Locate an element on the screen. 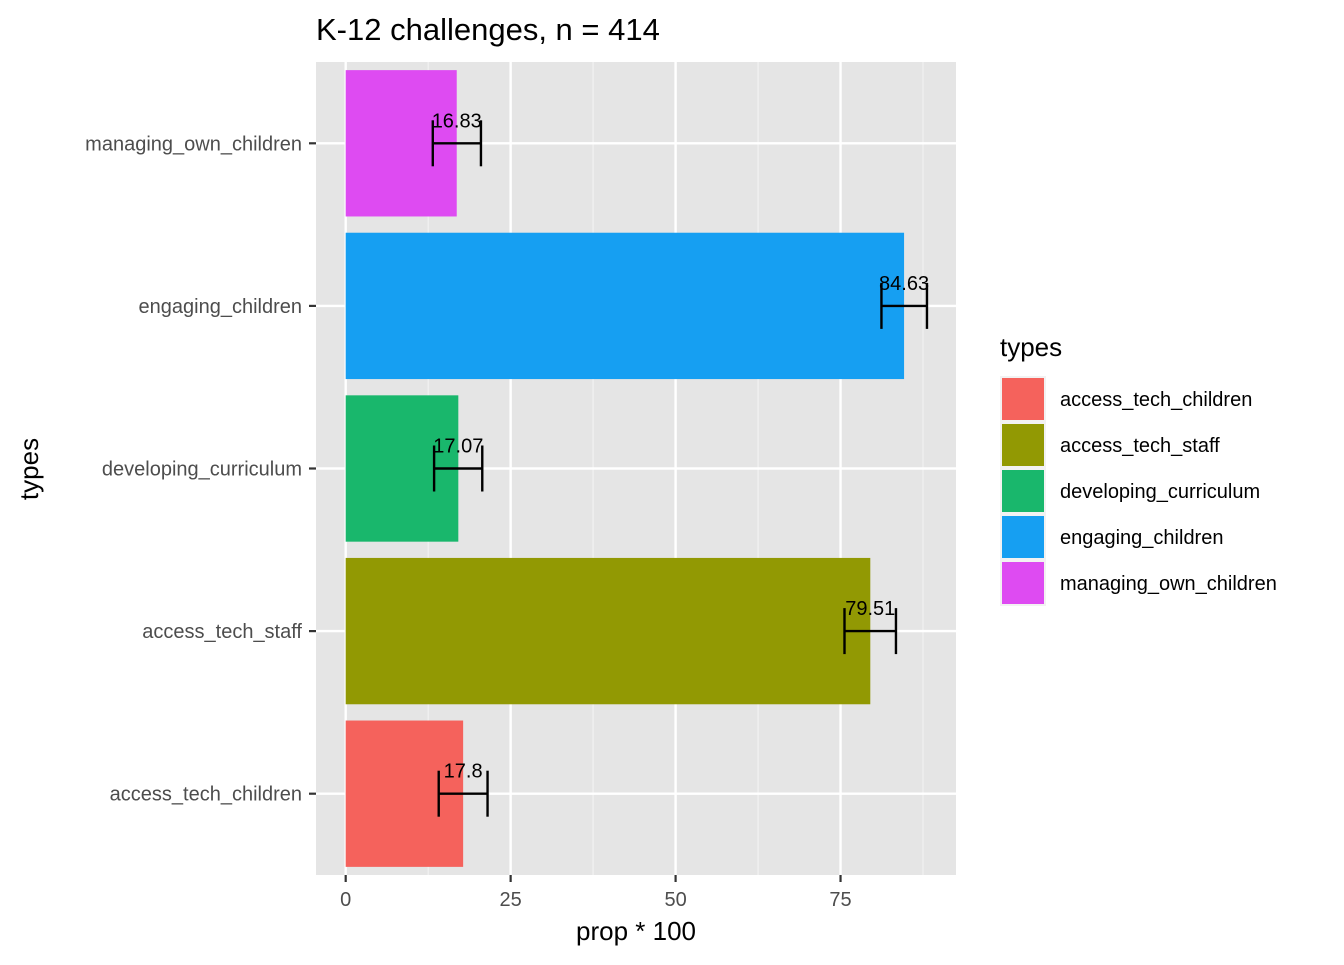 Image resolution: width=1344 pixels, height=965 pixels. data-label: 17.8 is located at coordinates (463, 772).